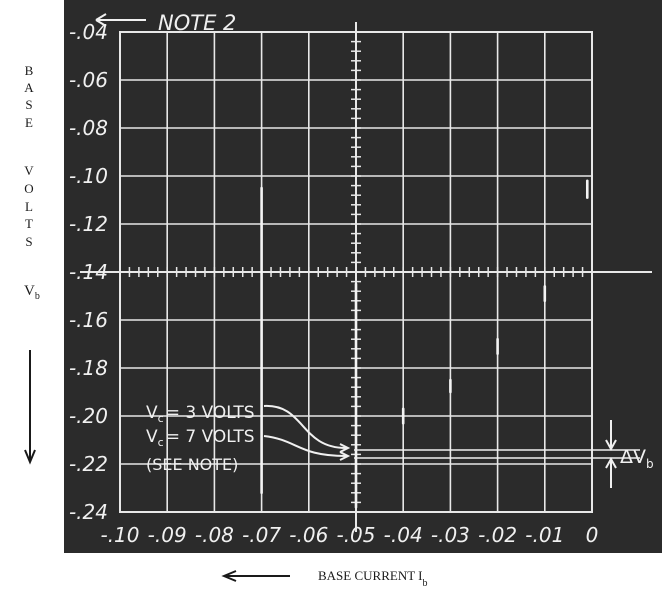 The image size is (662, 599). What do you see at coordinates (214, 535) in the screenshot?
I see `x-tick-label: -.08` at bounding box center [214, 535].